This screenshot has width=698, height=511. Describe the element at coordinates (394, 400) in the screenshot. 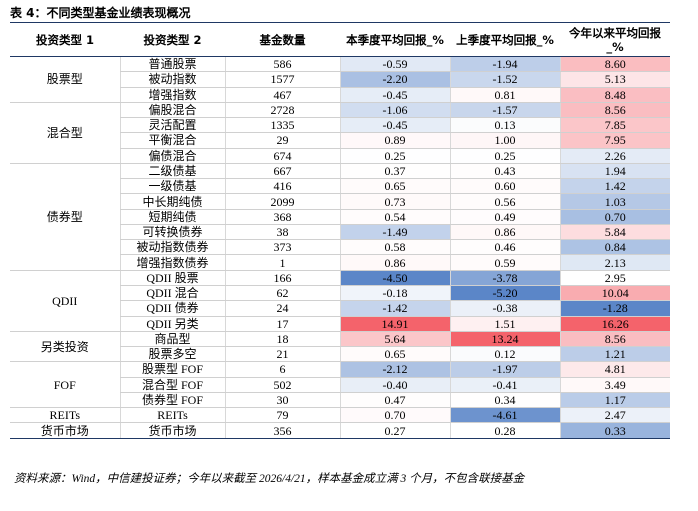

I see `return-cell: 0.47` at that location.